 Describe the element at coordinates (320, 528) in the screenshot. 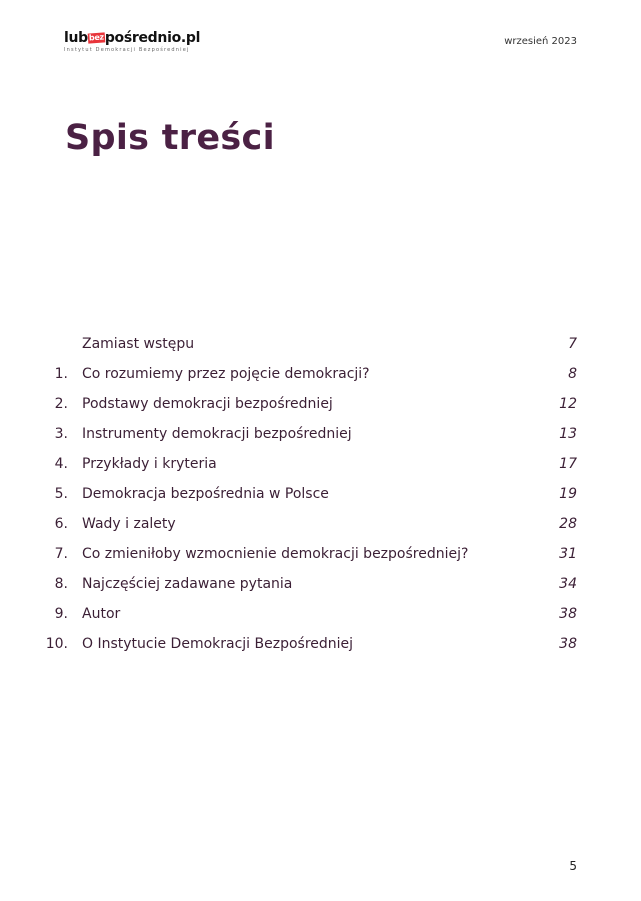

I see `toc-entry: 6. Wady i zalety 28` at that location.